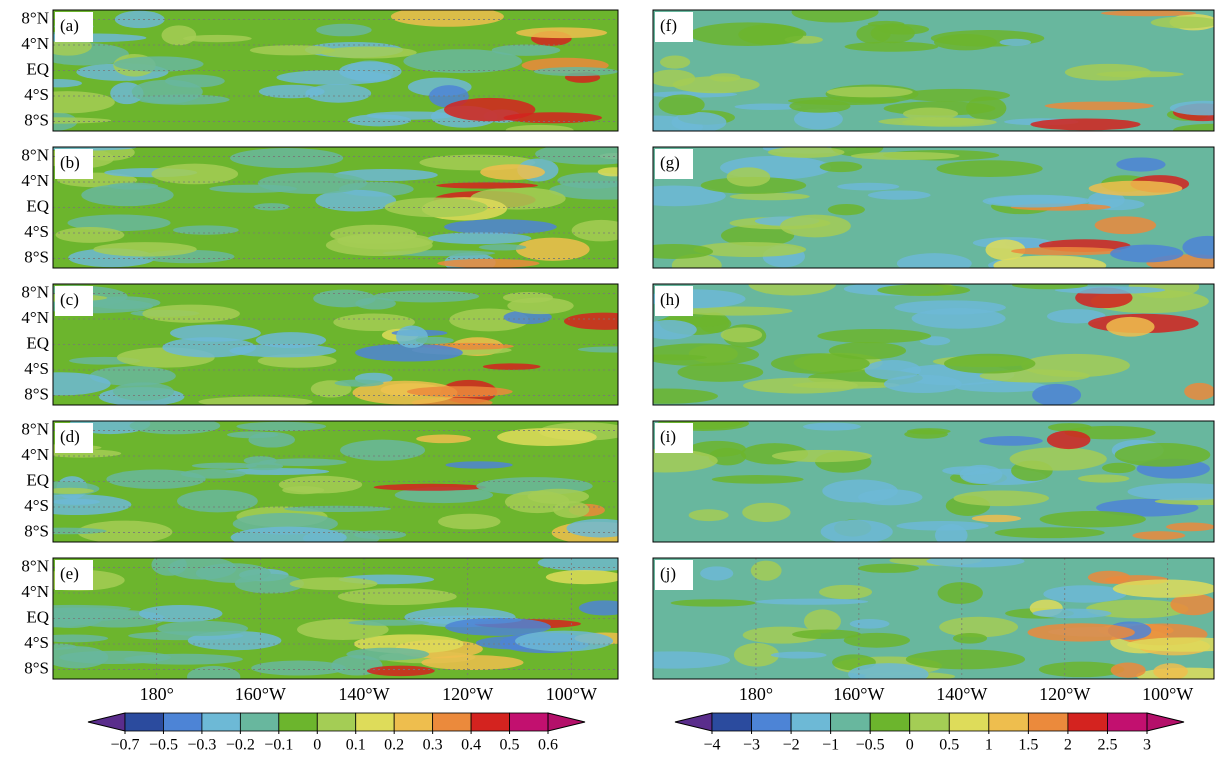 Image resolution: width=1215 pixels, height=757 pixels. What do you see at coordinates (36, 94) in the screenshot?
I see `lat-tick-label: 4°S` at bounding box center [36, 94].